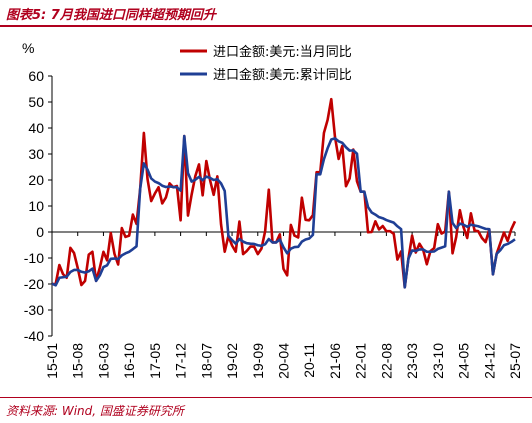  What do you see at coordinates (34, 284) in the screenshot?
I see `y-tick-label: -20` at bounding box center [34, 284].